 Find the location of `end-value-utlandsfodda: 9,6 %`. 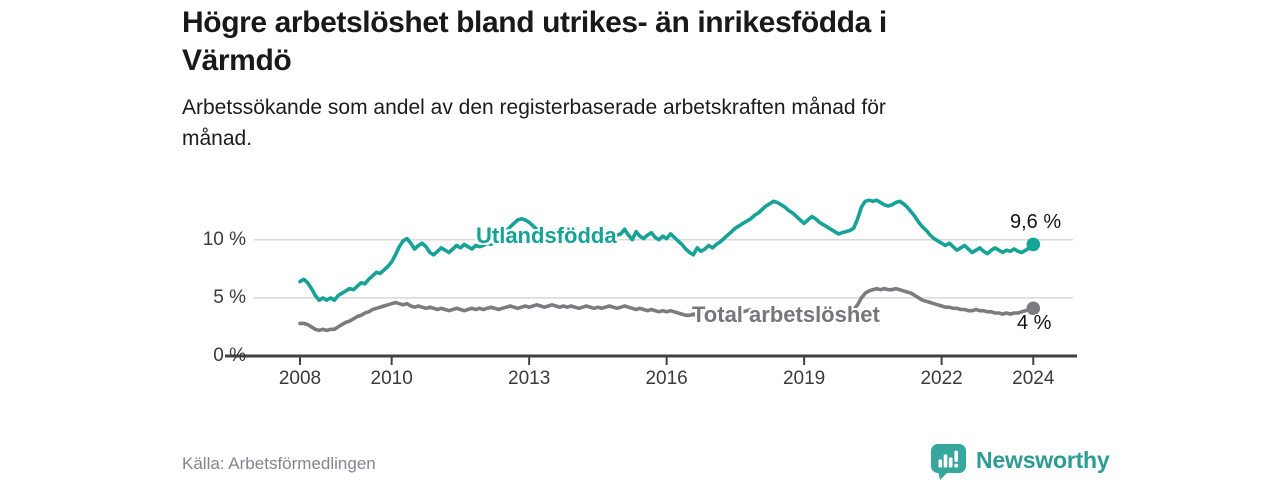

end-value-utlandsfodda: 9,6 % is located at coordinates (1036, 222).